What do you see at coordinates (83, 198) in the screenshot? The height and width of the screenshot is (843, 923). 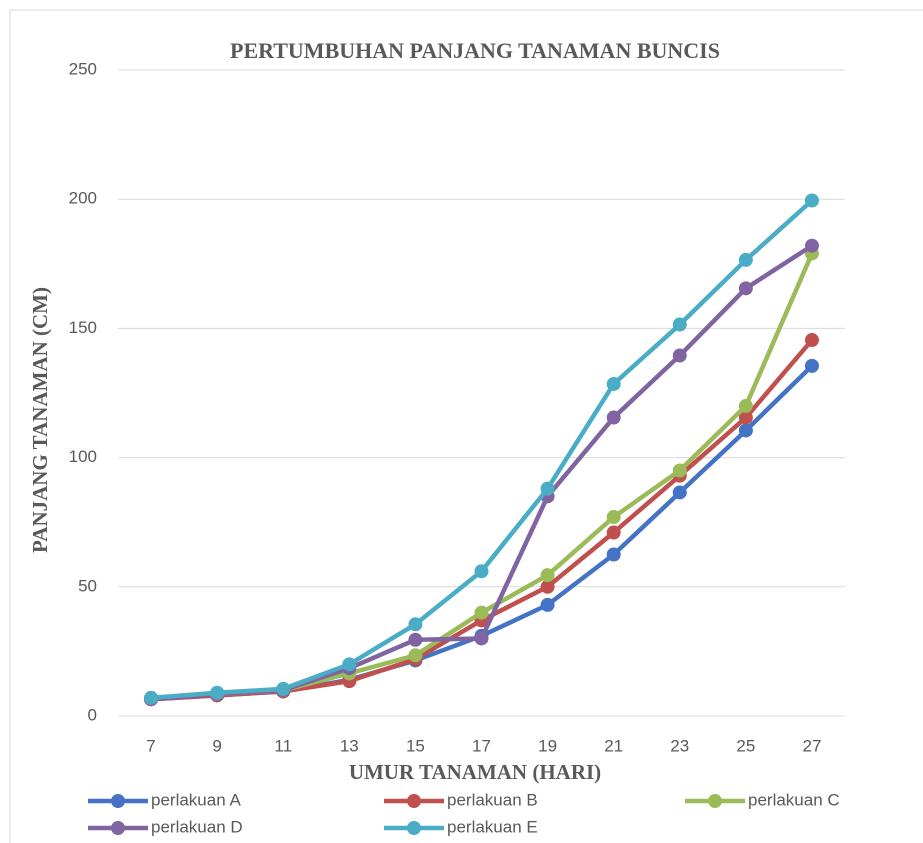 I see `y-tick-label: 200` at bounding box center [83, 198].